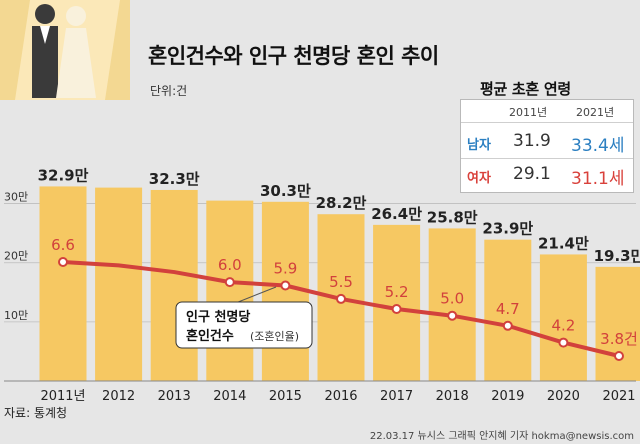 The width and height of the screenshot is (640, 444). Describe the element at coordinates (118, 396) in the screenshot. I see `x-tick-label: 2012` at that location.